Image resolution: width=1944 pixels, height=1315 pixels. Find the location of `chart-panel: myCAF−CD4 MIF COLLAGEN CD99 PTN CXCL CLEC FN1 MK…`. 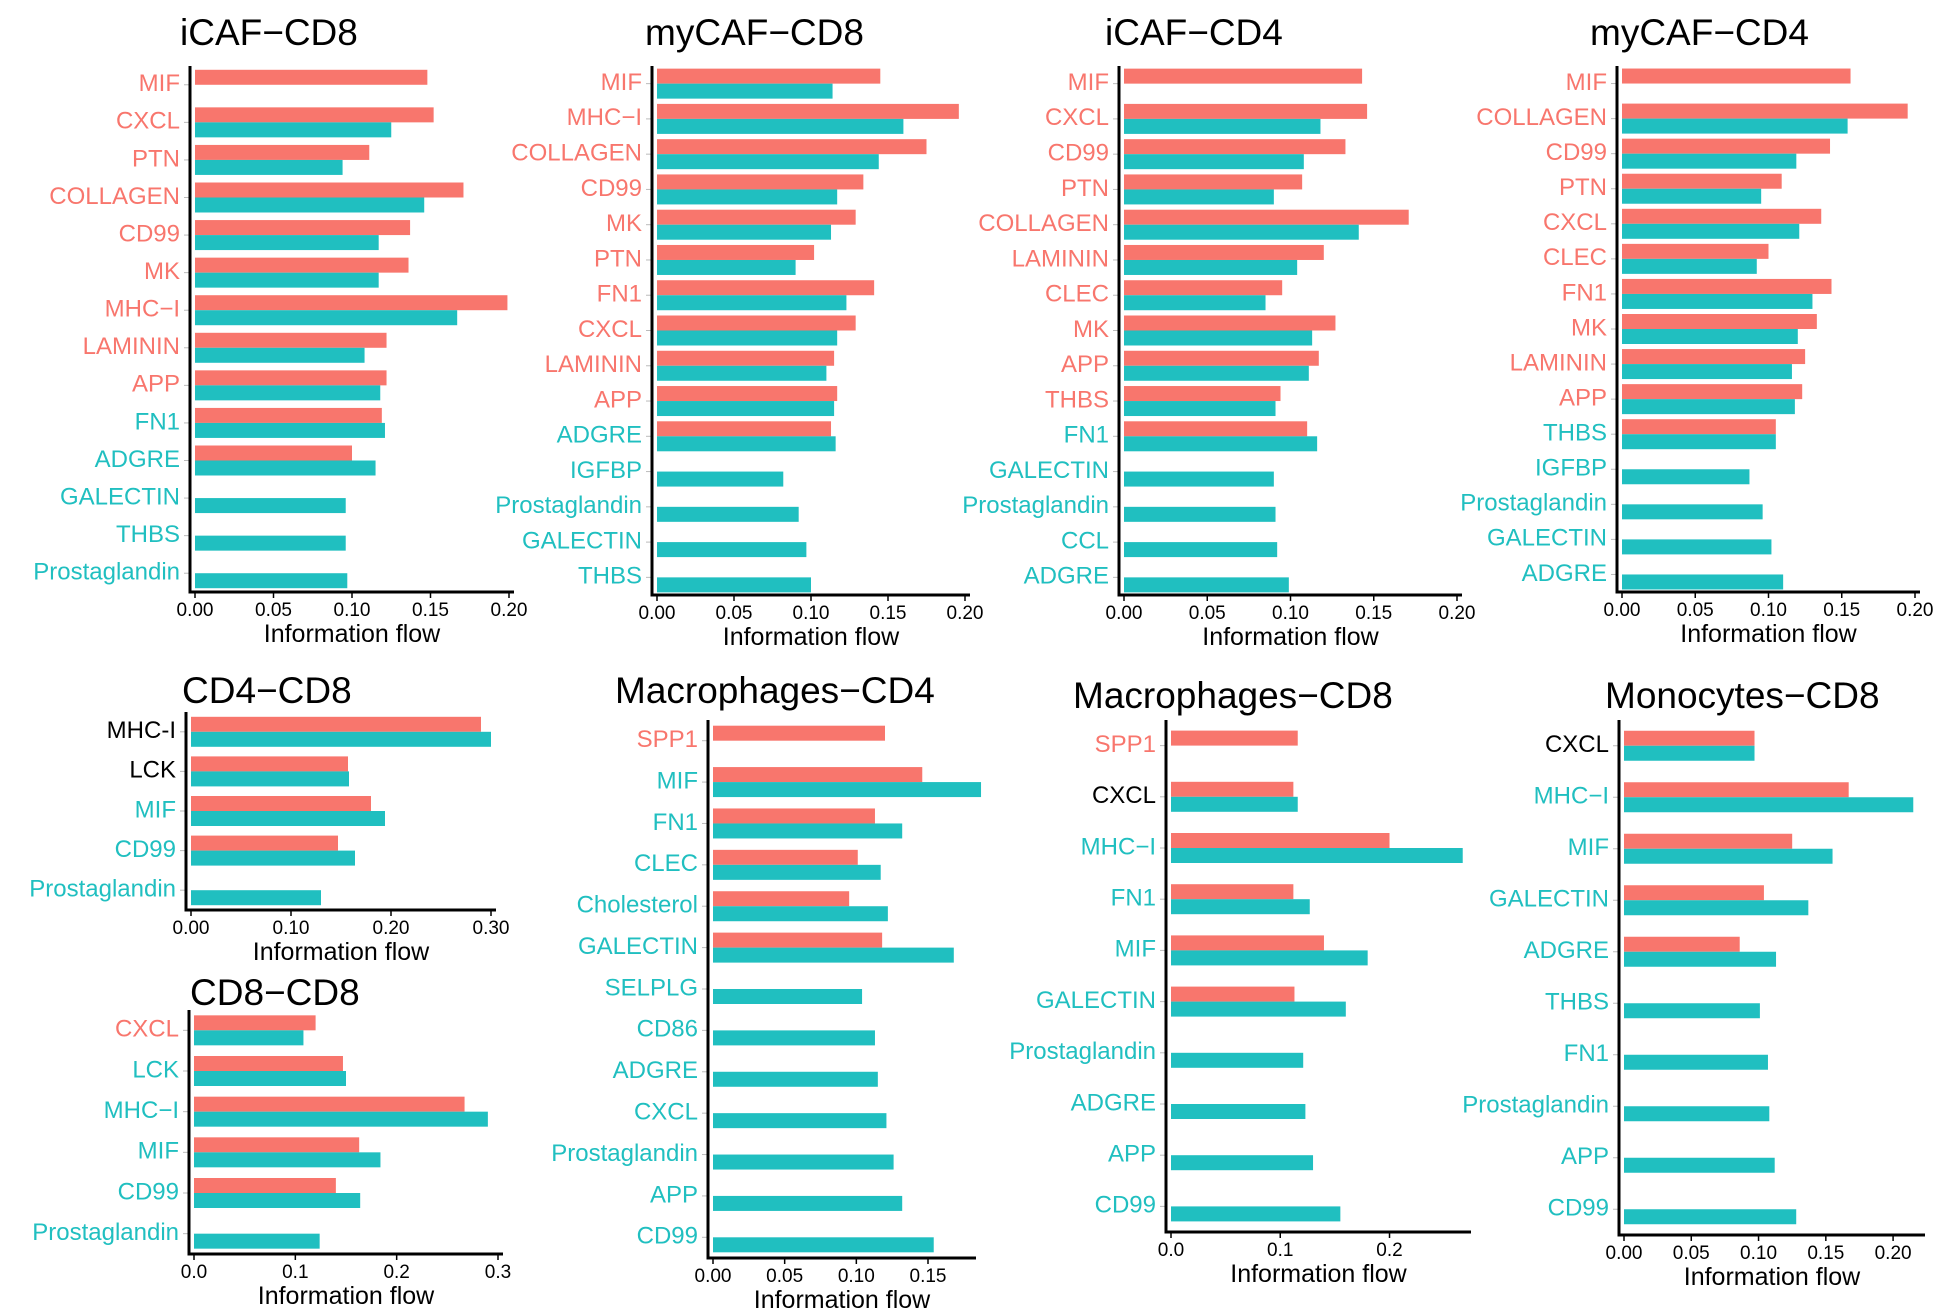

chart-panel: myCAF−CD4 MIF COLLAGEN CD99 PTN CXCL CLEC FN1 MK… is located at coordinates (1696, 330).